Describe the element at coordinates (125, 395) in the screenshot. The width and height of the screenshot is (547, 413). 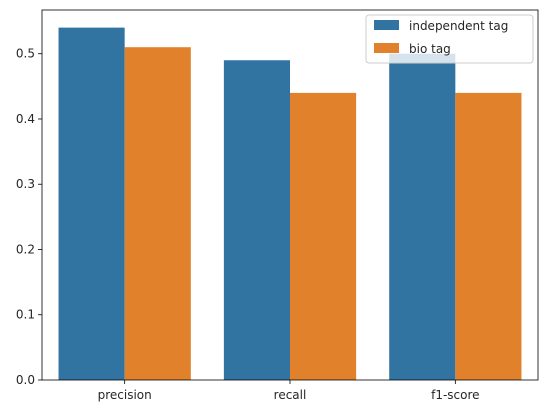
I see `x-tick-label-precision: precision` at that location.